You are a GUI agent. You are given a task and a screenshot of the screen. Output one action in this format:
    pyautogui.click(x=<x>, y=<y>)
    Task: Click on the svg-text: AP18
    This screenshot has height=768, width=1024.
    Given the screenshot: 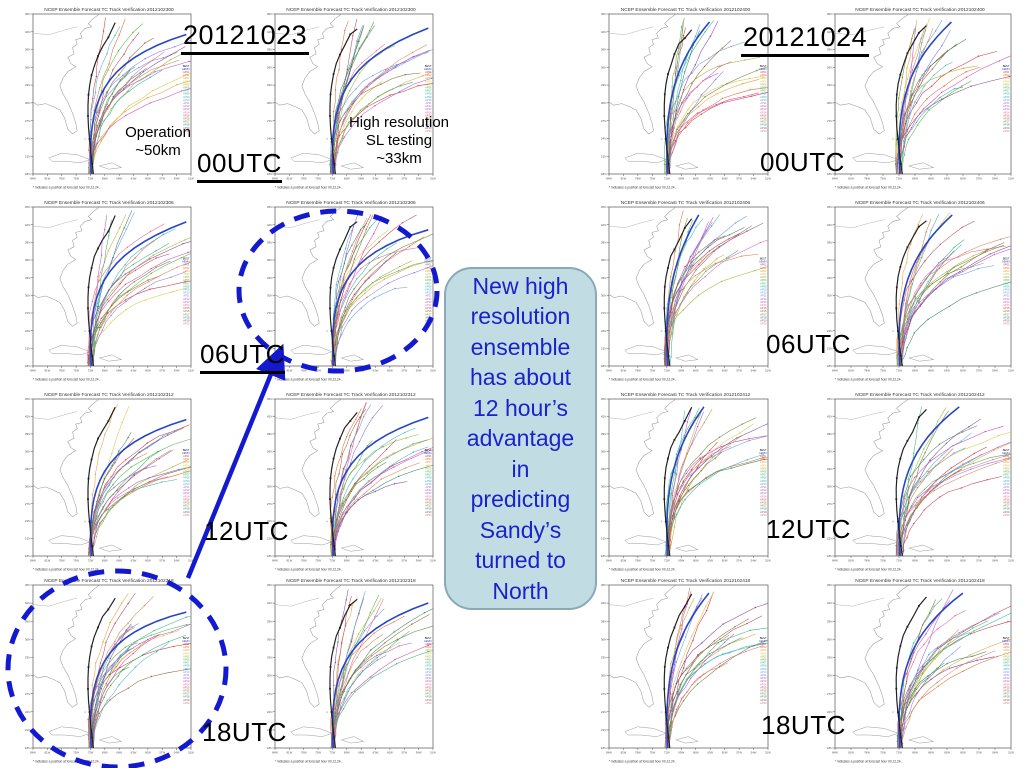 What is the action you would take?
    pyautogui.click(x=1006, y=317)
    